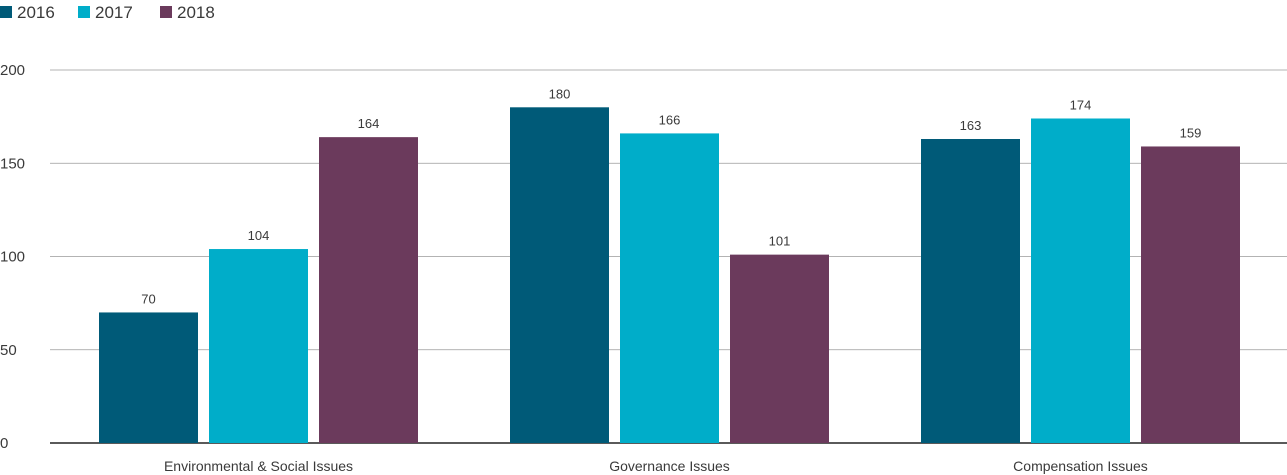 The image size is (1287, 475). I want to click on chart-legend: 2016 2017 2018, so click(107, 12).